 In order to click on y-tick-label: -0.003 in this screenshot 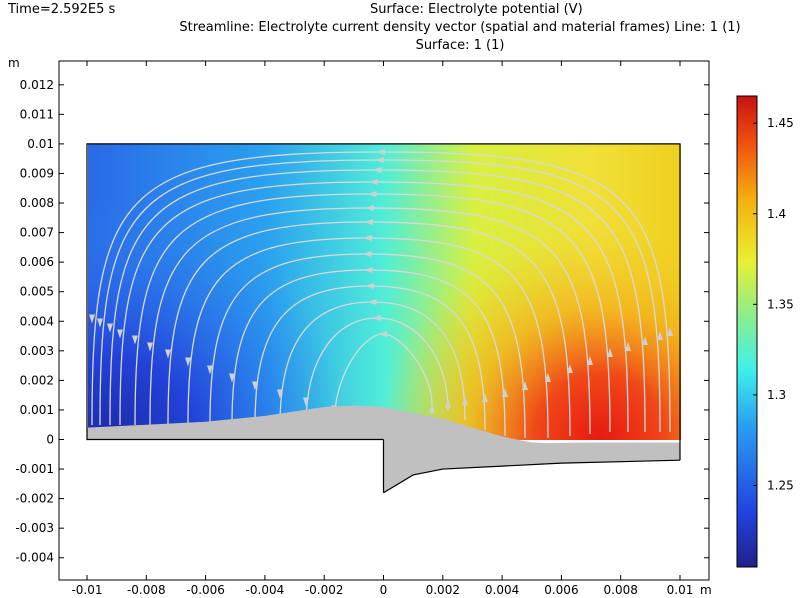, I will do `click(34, 528)`.